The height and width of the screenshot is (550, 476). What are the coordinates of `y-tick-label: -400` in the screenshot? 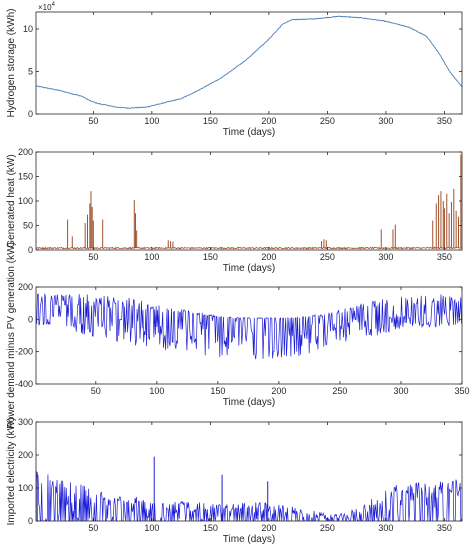 It's located at (24, 384).